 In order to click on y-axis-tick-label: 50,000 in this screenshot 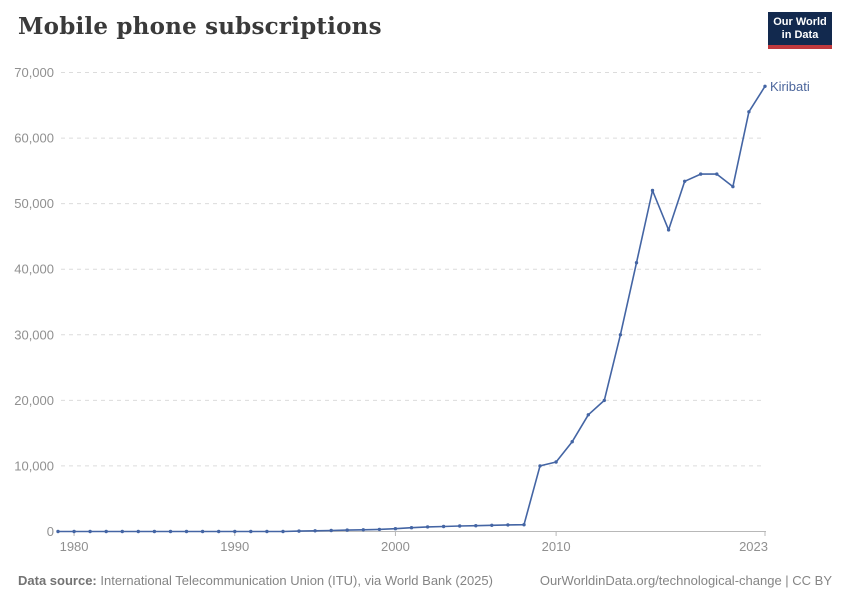, I will do `click(34, 203)`.